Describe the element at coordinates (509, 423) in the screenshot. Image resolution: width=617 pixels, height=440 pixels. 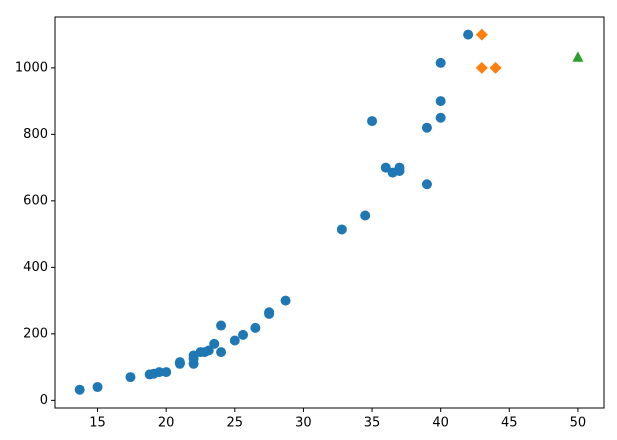
I see `x-tick-label: 45` at that location.